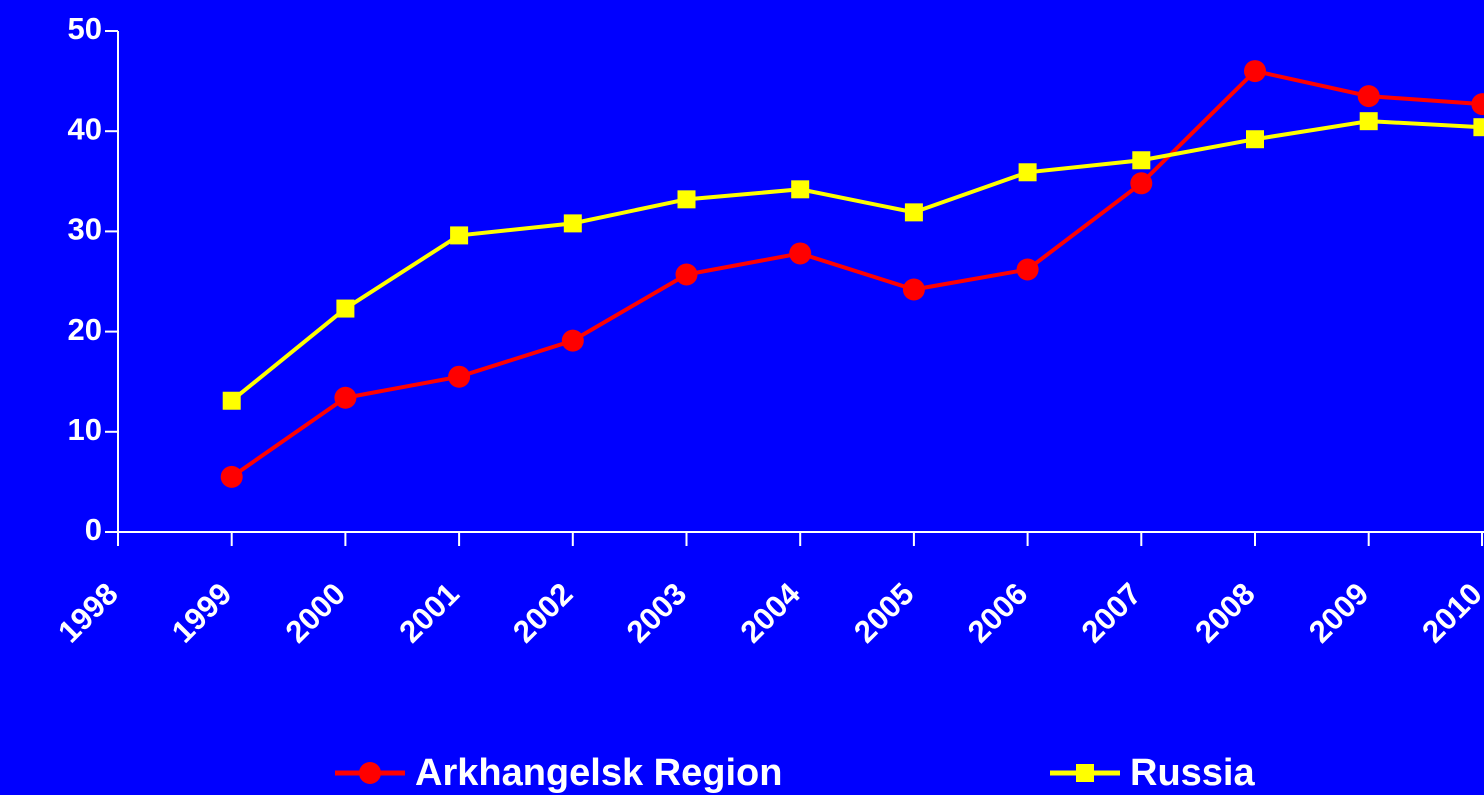 Image resolution: width=1484 pixels, height=795 pixels. Describe the element at coordinates (884, 613) in the screenshot. I see `x-tick-label: 2005` at that location.